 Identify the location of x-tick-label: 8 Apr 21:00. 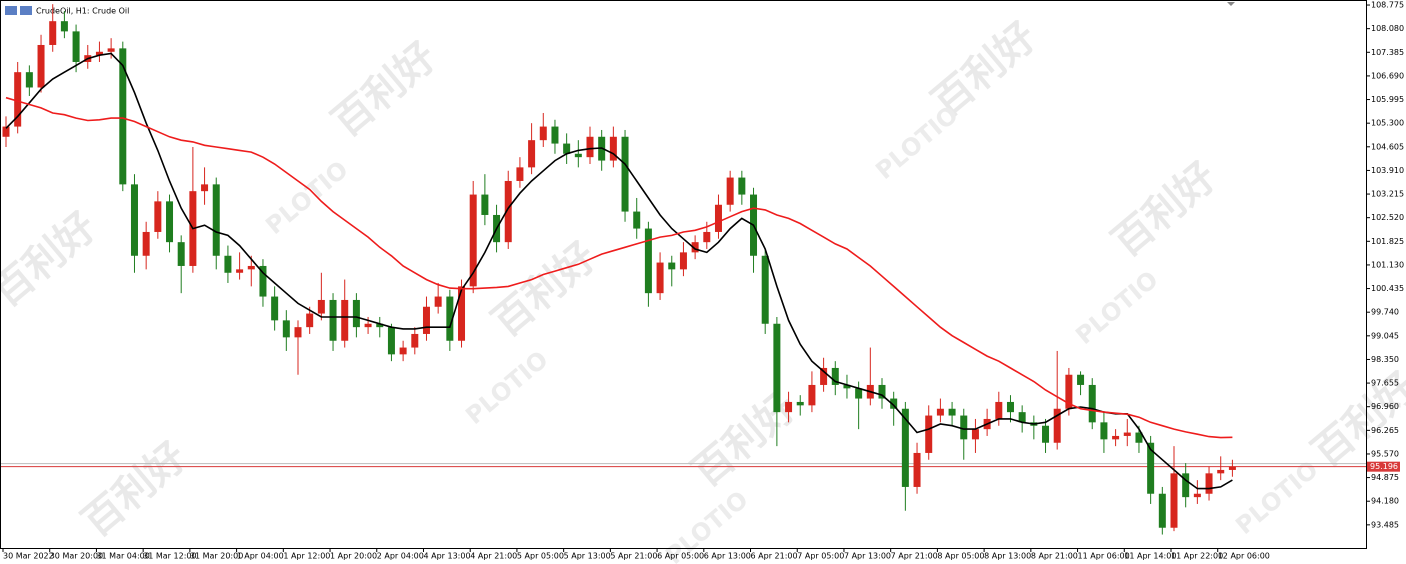
(1054, 556).